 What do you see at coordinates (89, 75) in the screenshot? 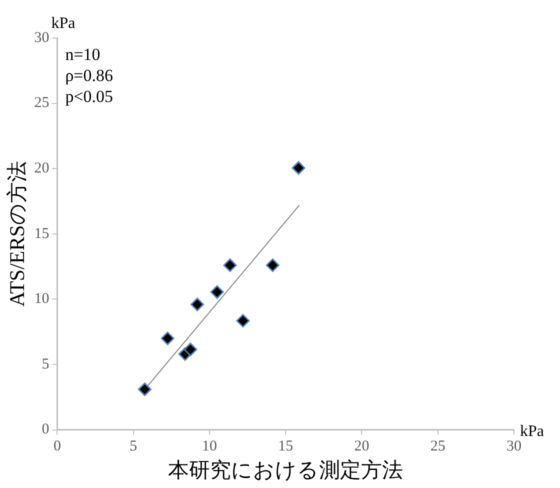
I see `annotation: ρ=0.86` at bounding box center [89, 75].